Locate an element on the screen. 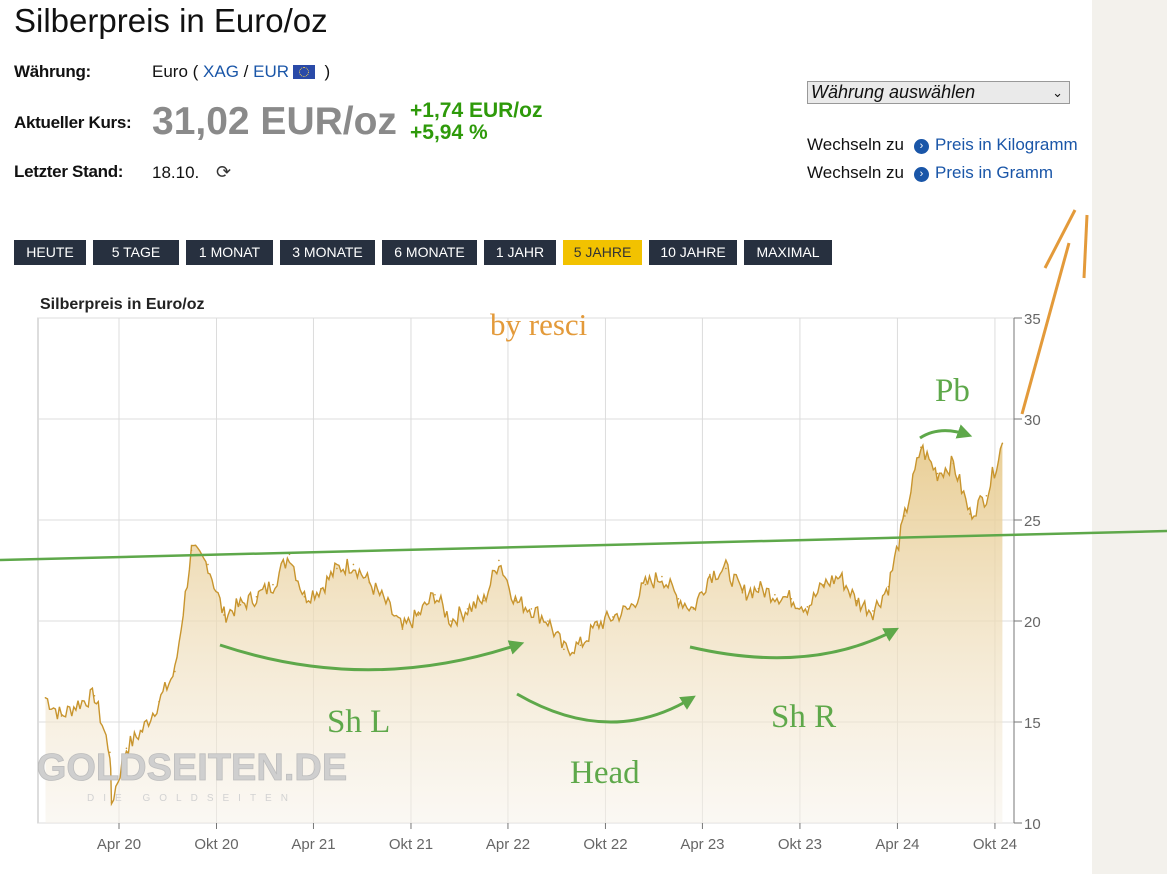  switch-kilogram: Wechseln zu › Preis in Kilogramm is located at coordinates (942, 145).